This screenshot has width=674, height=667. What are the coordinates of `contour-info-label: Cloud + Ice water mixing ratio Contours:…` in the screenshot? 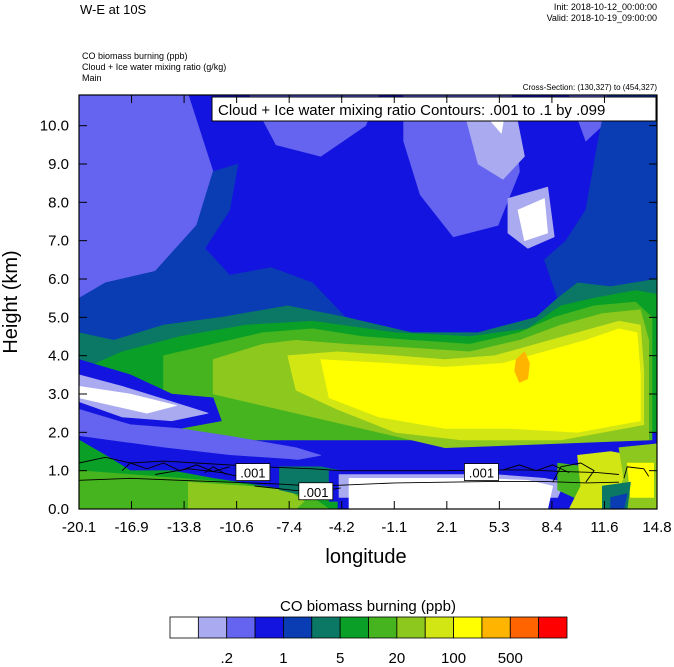 It's located at (411, 110).